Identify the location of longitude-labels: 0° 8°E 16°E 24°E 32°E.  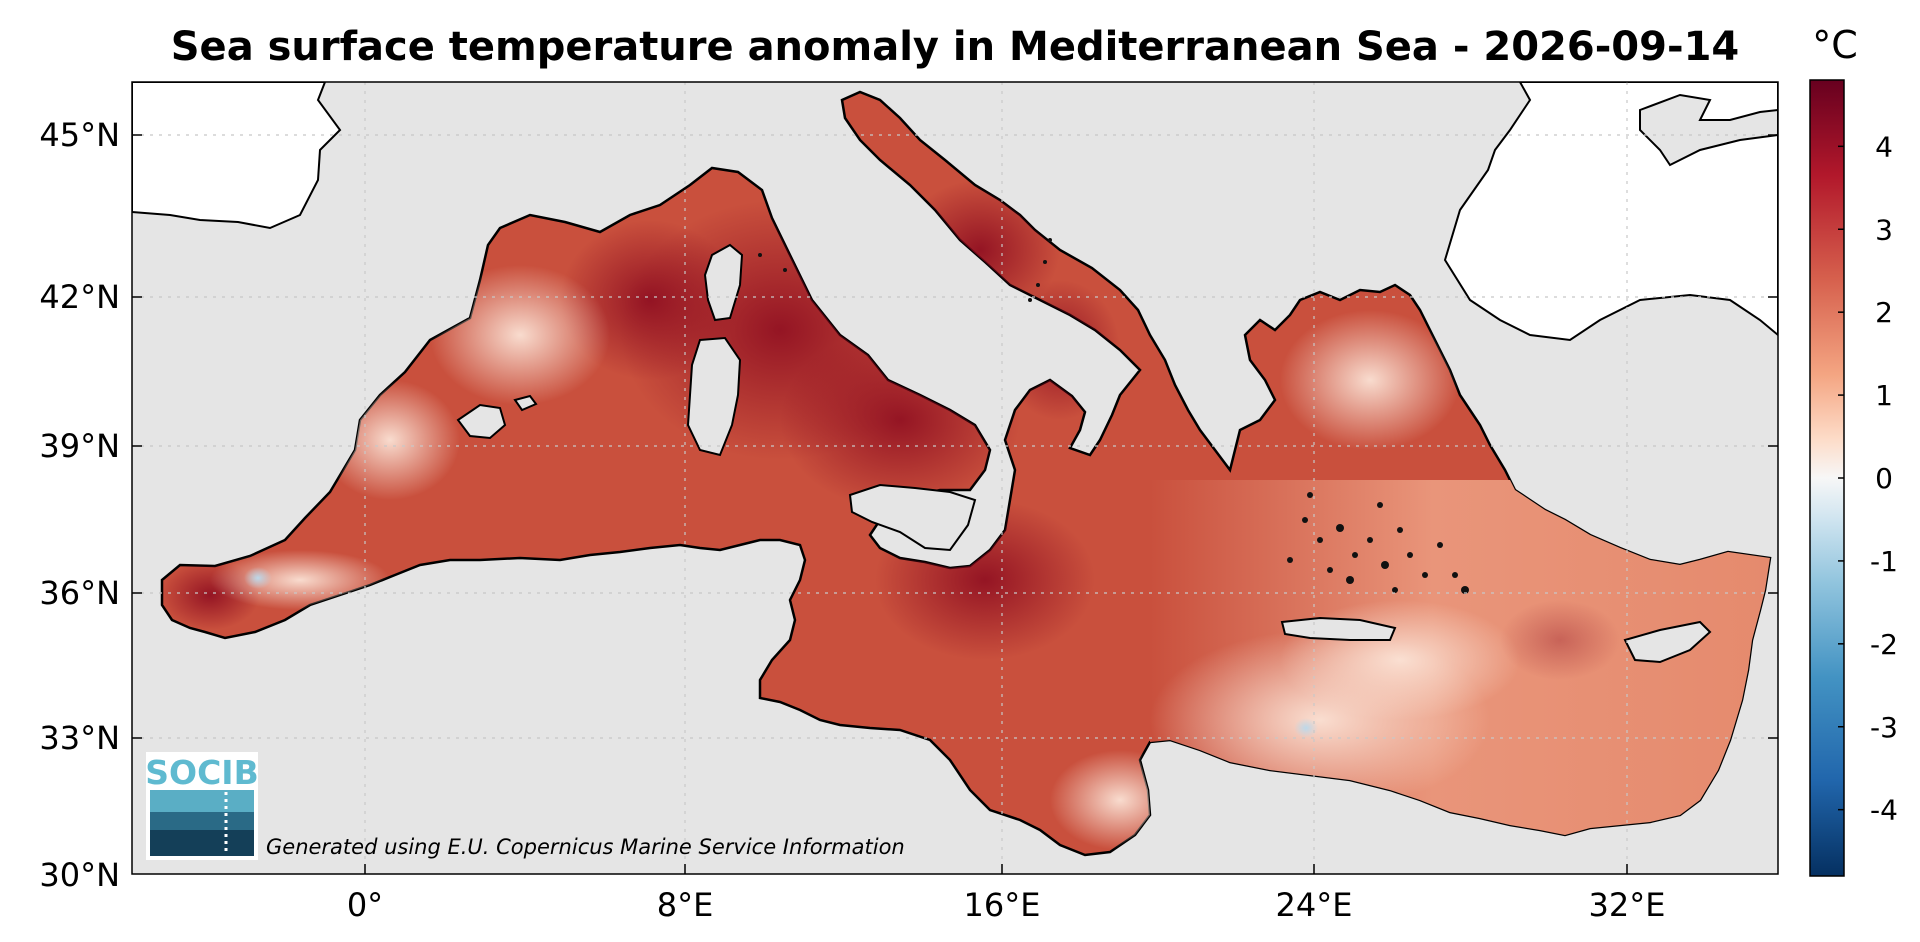
(1006, 905).